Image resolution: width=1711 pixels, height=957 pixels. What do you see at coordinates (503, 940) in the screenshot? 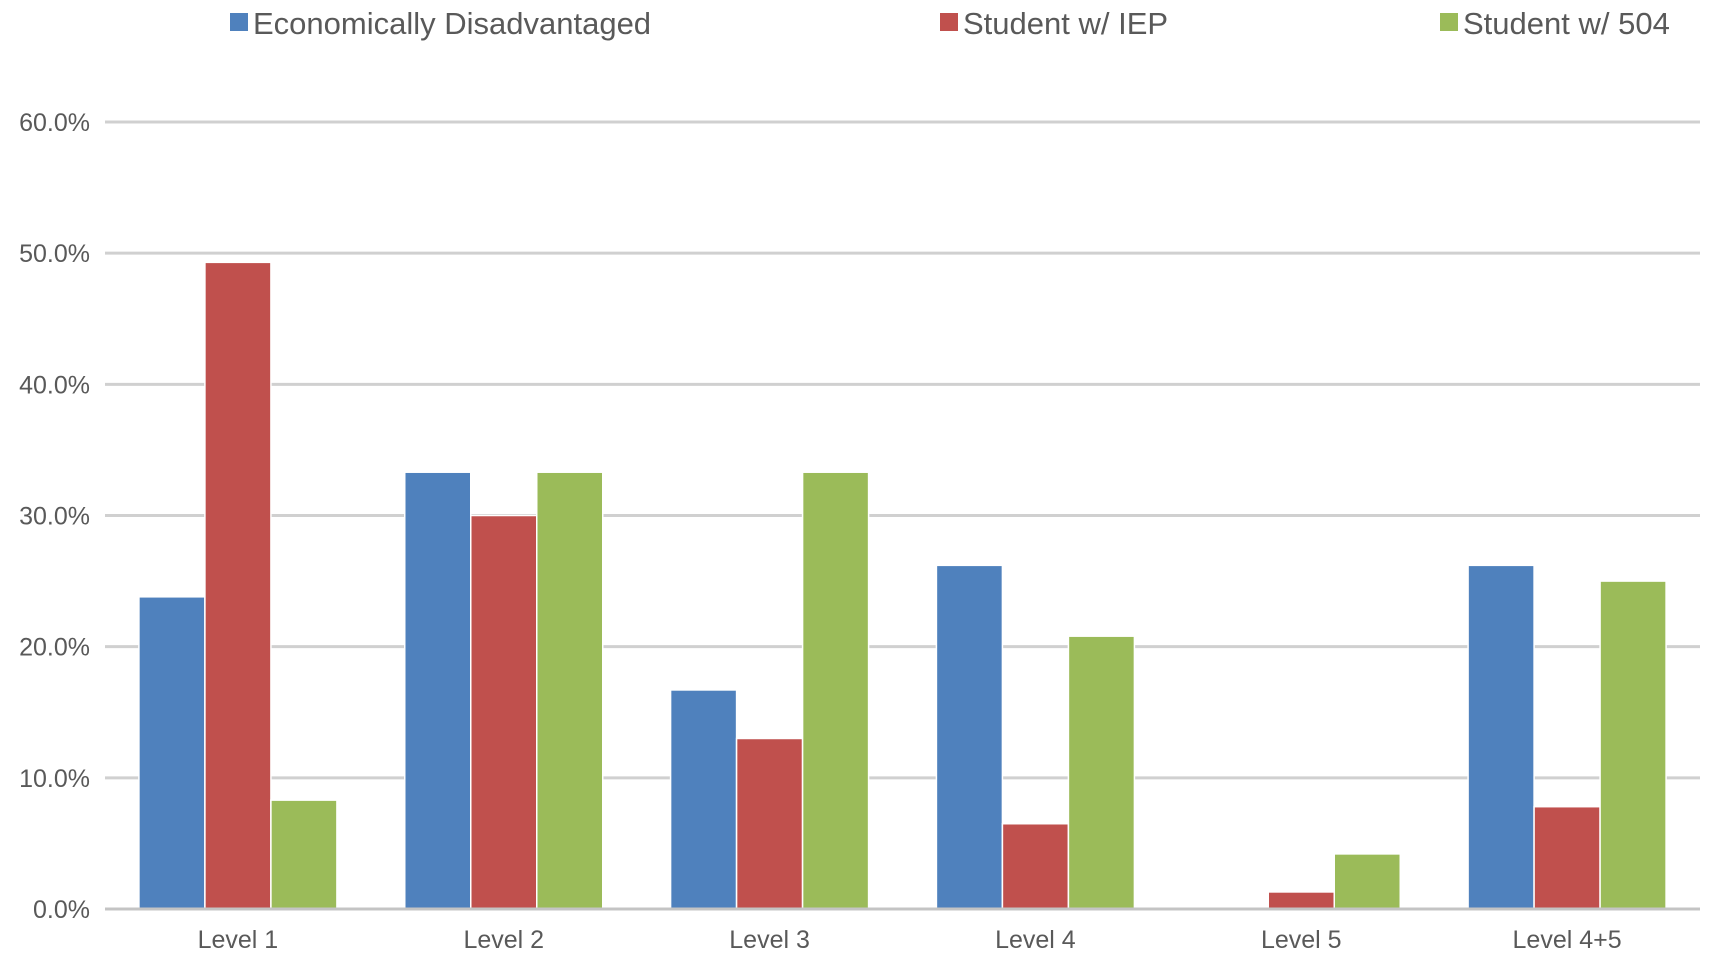
I see `x-category-label: Level 2` at bounding box center [503, 940].